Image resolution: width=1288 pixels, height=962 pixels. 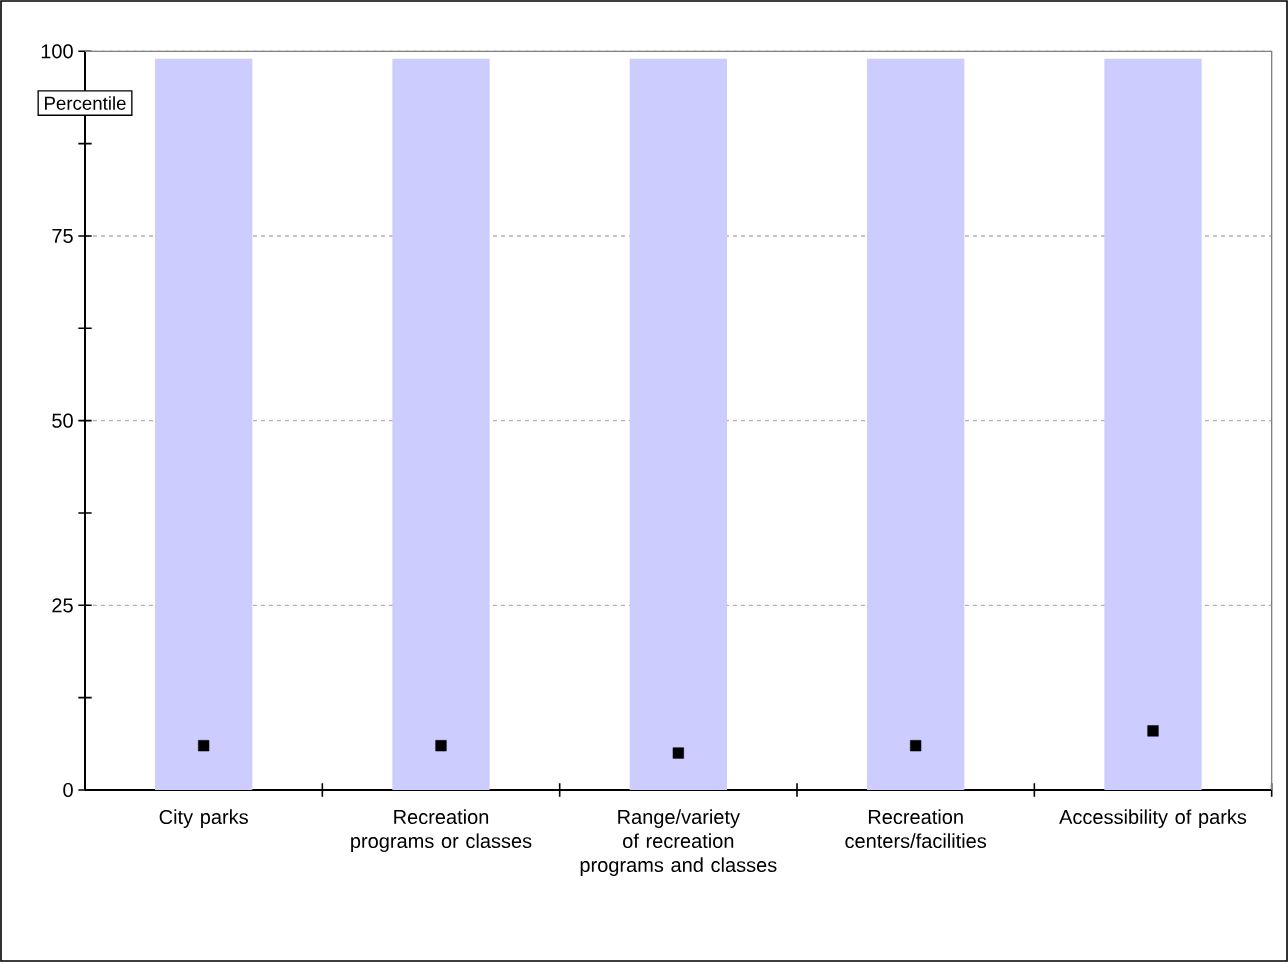 What do you see at coordinates (62, 236) in the screenshot?
I see `y-tick-label: 75` at bounding box center [62, 236].